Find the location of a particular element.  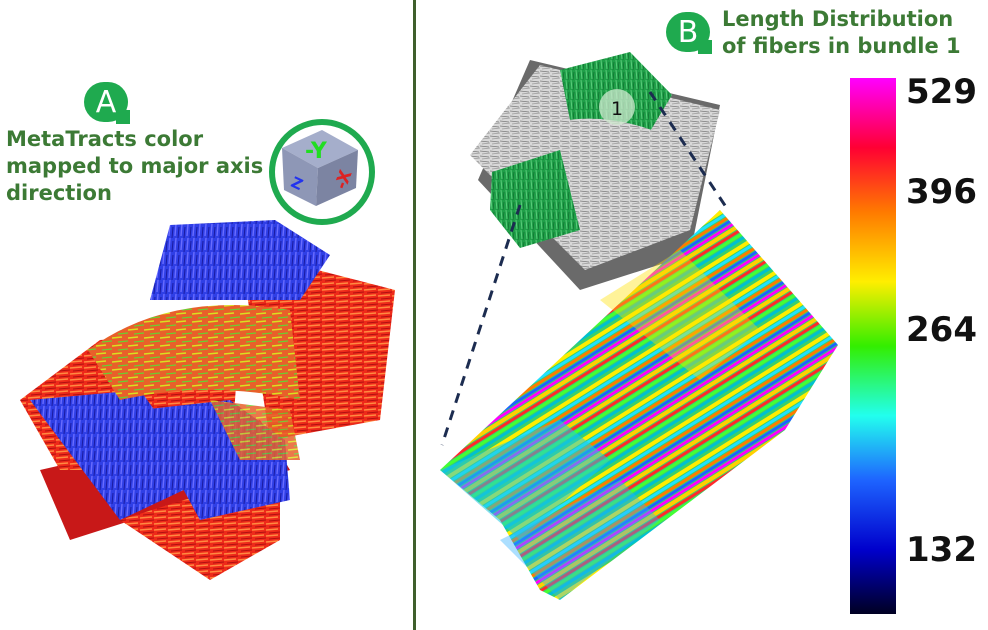

colorbar-tick-396: 396 is located at coordinates (941, 192).